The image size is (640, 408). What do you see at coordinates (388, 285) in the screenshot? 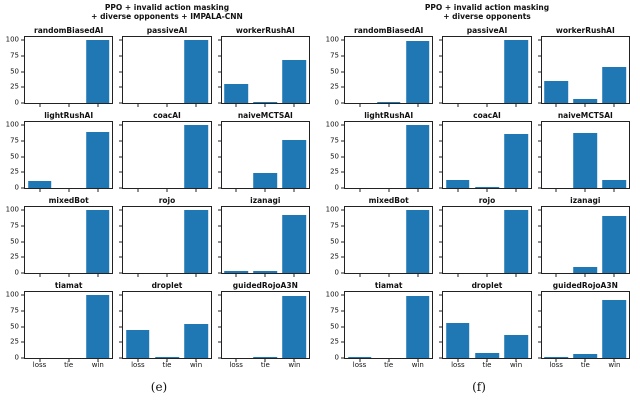
I see `subplot-title: tiamat` at bounding box center [388, 285].